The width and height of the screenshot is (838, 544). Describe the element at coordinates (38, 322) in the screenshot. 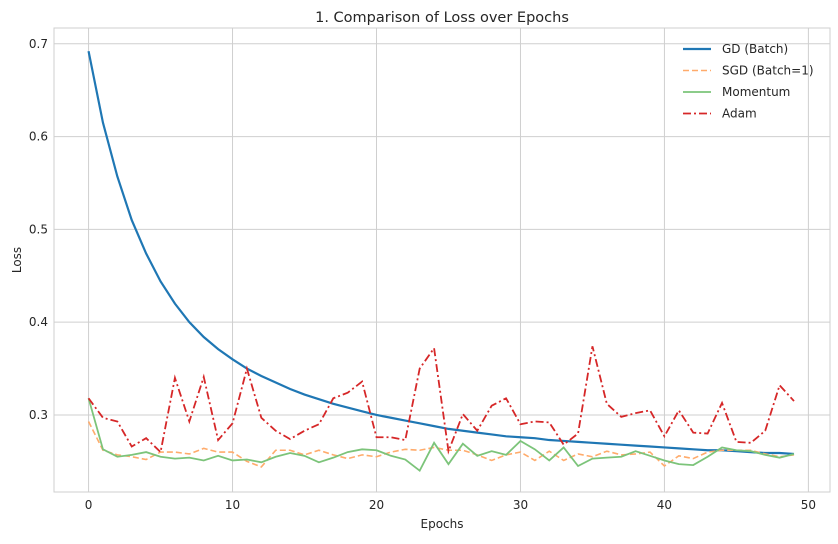

I see `y-tick-label: 0.4` at that location.